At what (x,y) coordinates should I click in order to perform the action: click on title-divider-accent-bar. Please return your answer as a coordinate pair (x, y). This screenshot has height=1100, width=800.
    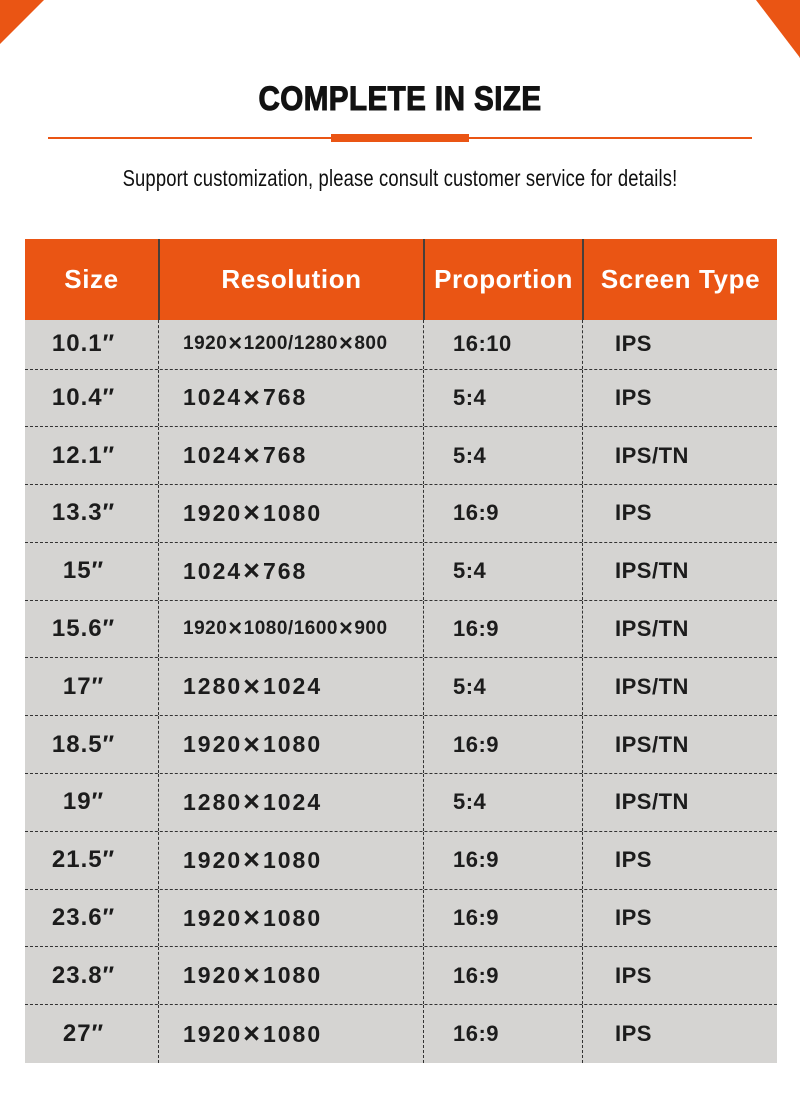
    Looking at the image, I should click on (400, 138).